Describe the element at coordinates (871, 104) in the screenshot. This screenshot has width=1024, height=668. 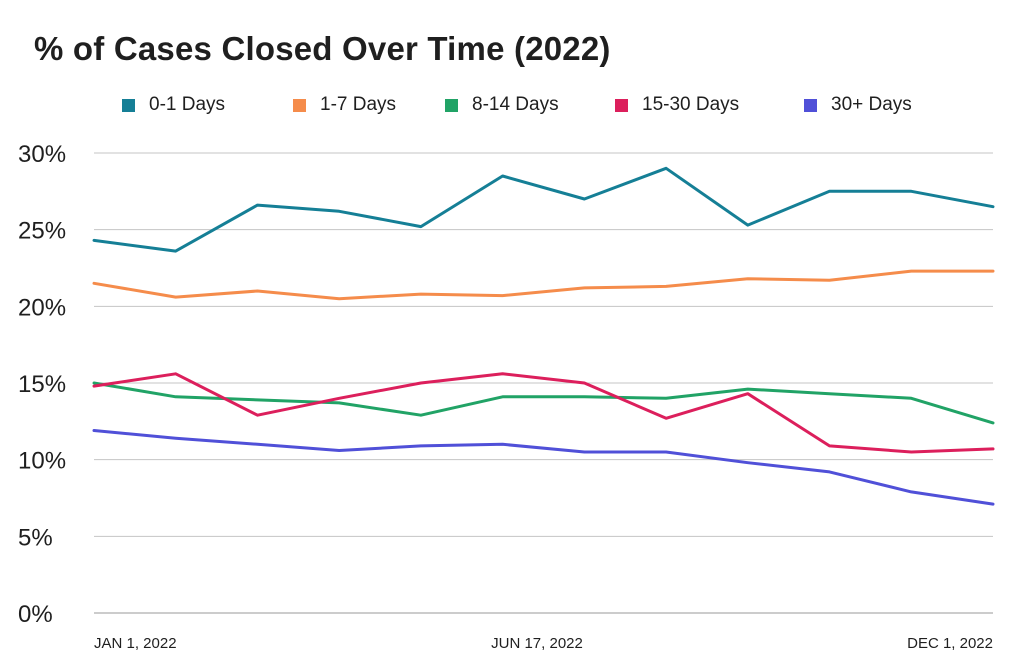
I see `legend-label-30-plus-days: 30+ Days` at that location.